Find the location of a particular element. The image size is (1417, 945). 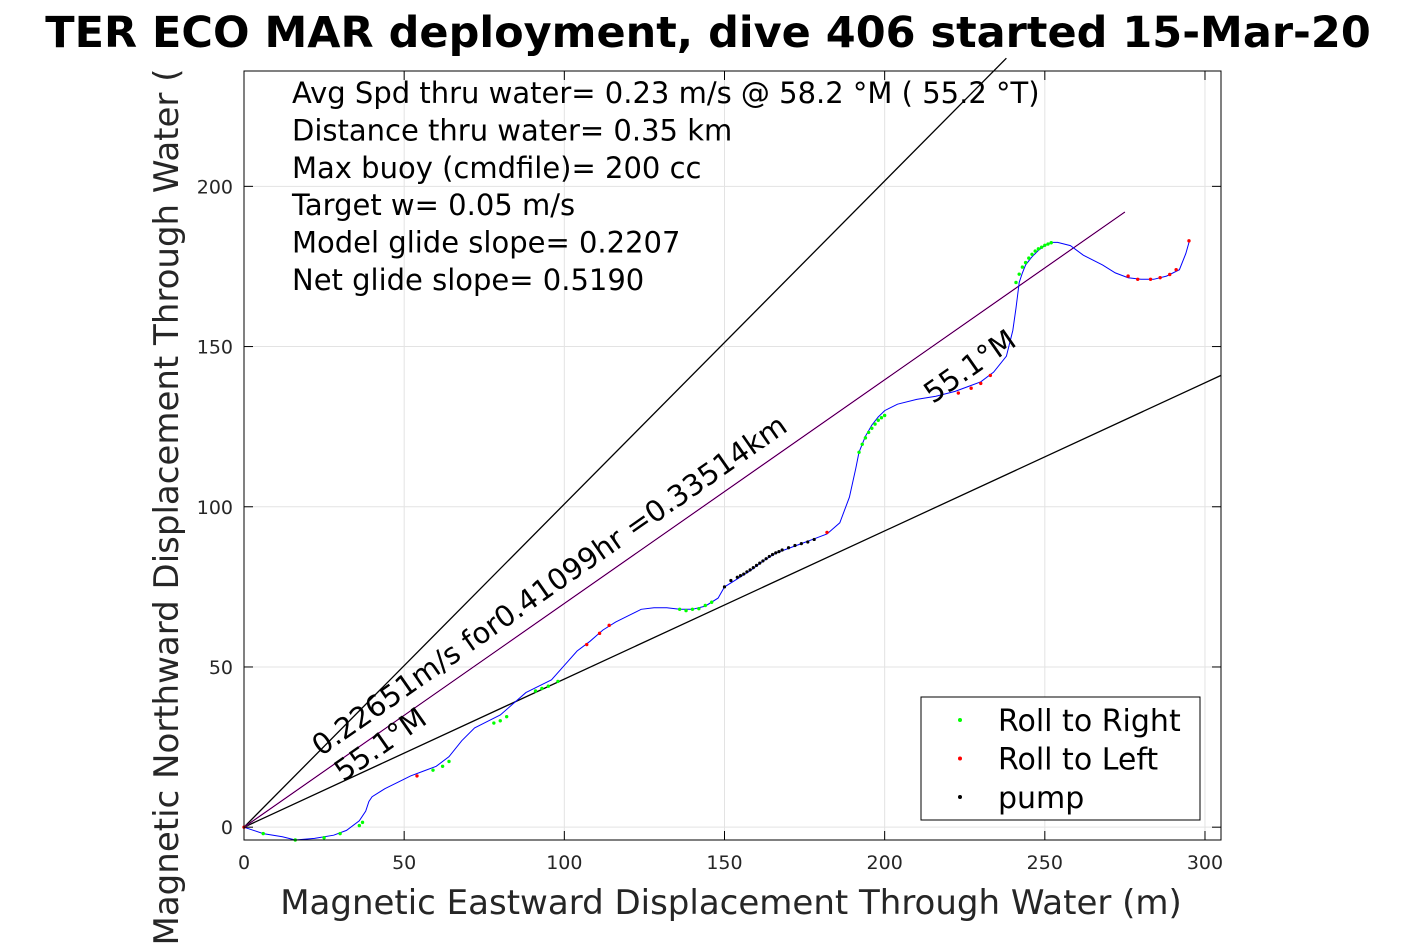

legend-marker-pump is located at coordinates (960, 797).